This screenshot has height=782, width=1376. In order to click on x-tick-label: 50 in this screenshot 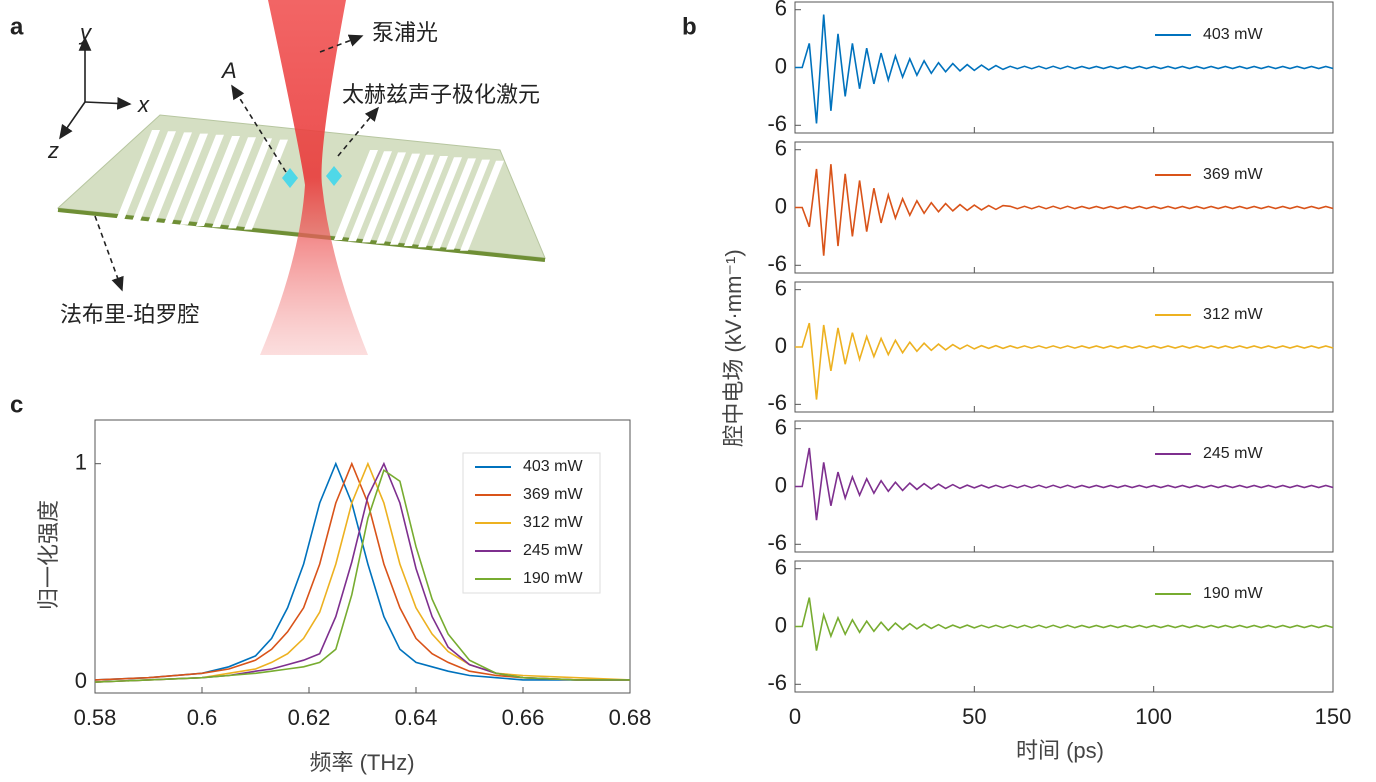, I will do `click(974, 716)`.